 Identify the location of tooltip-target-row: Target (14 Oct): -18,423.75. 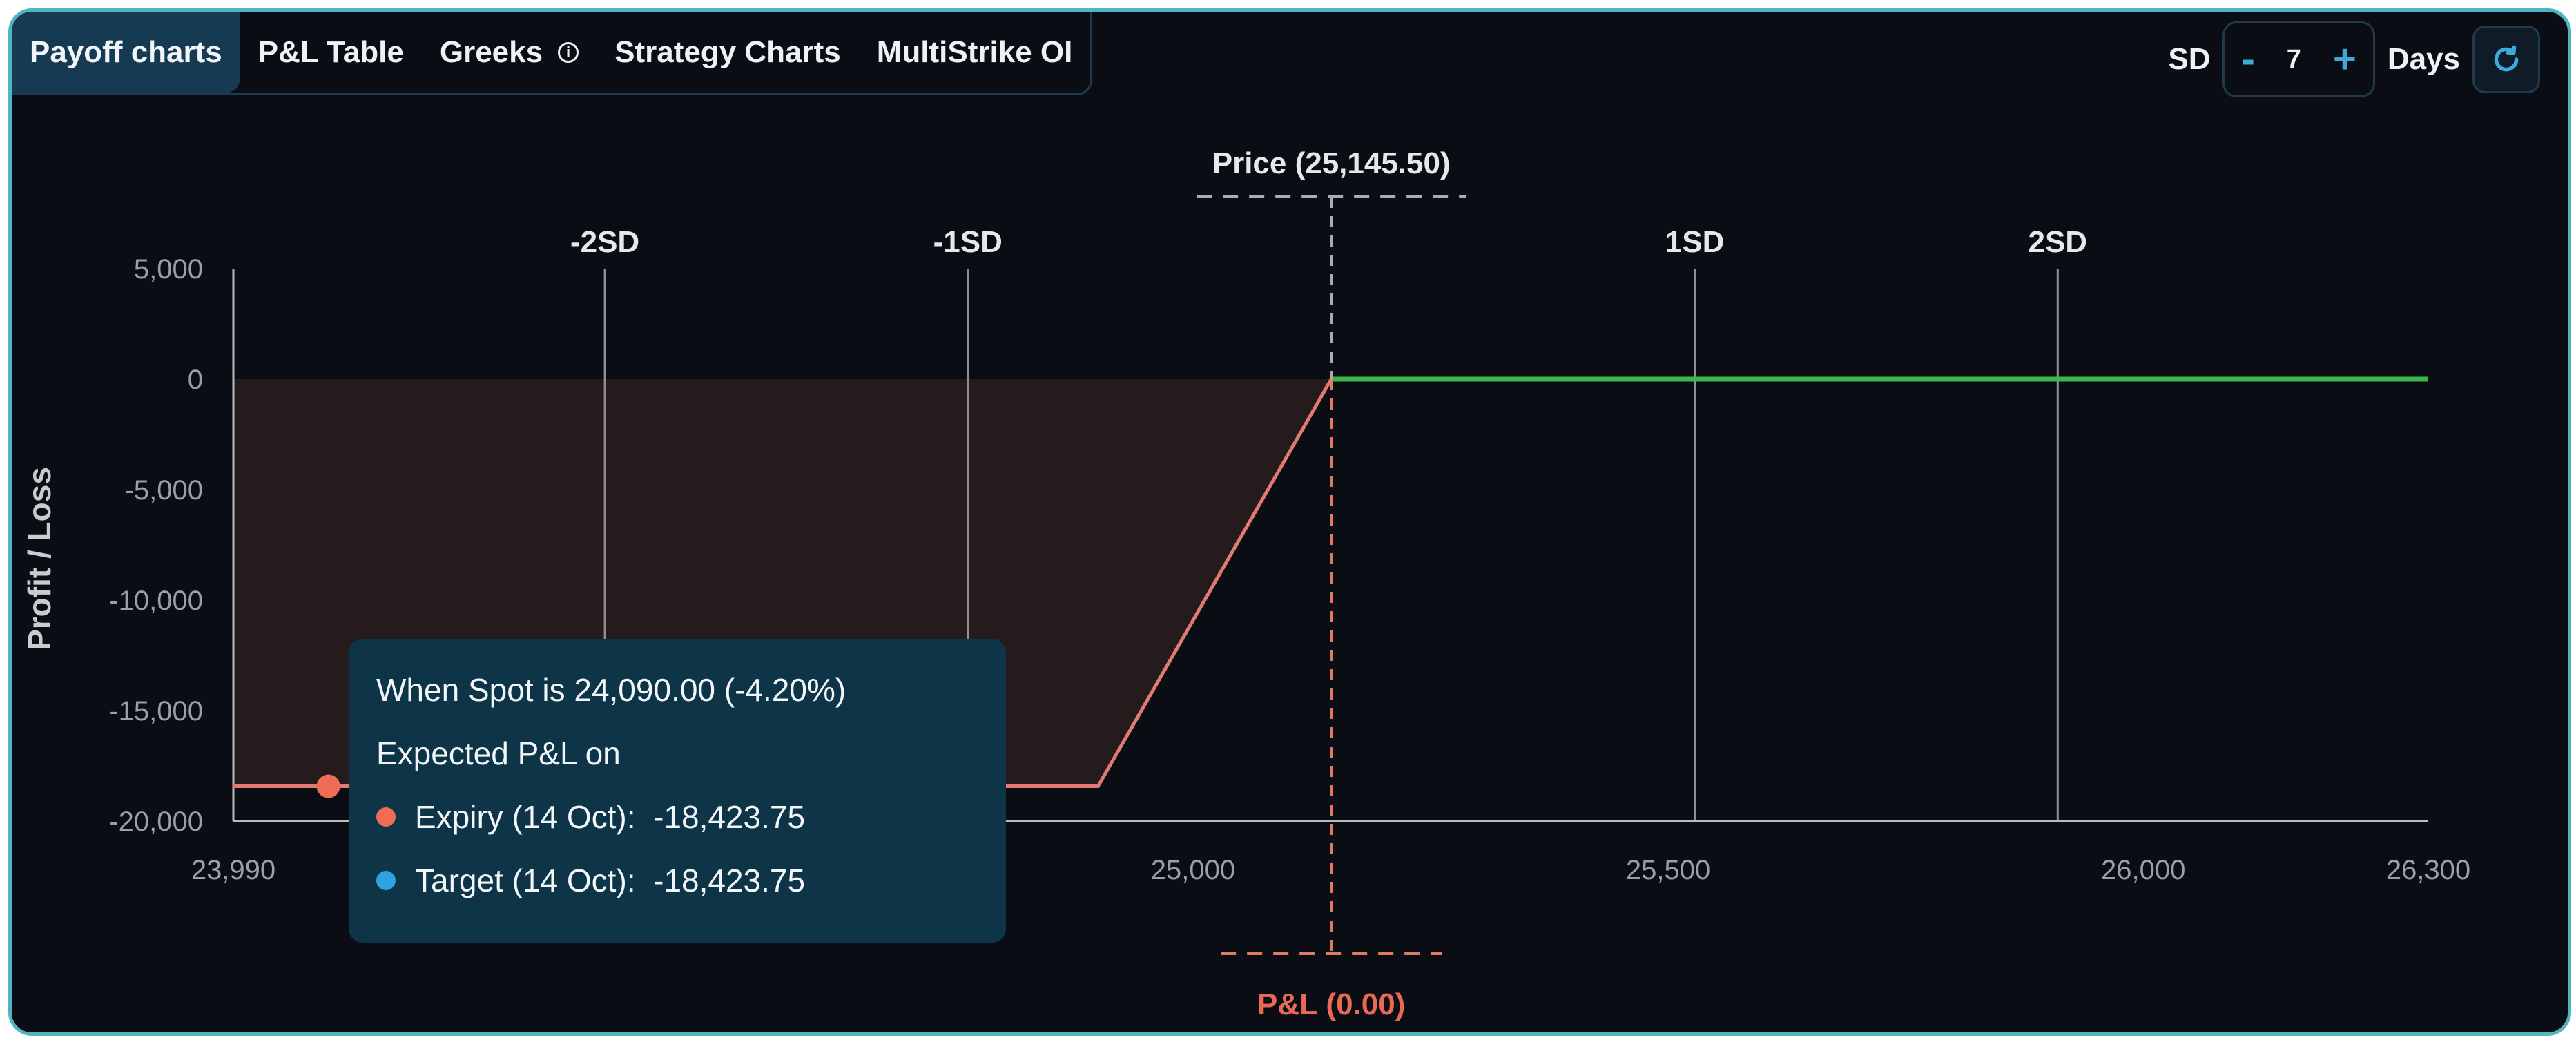
(677, 881).